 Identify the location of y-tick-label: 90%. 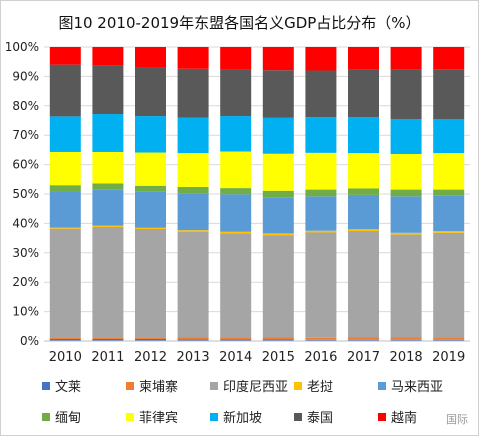
(25, 76).